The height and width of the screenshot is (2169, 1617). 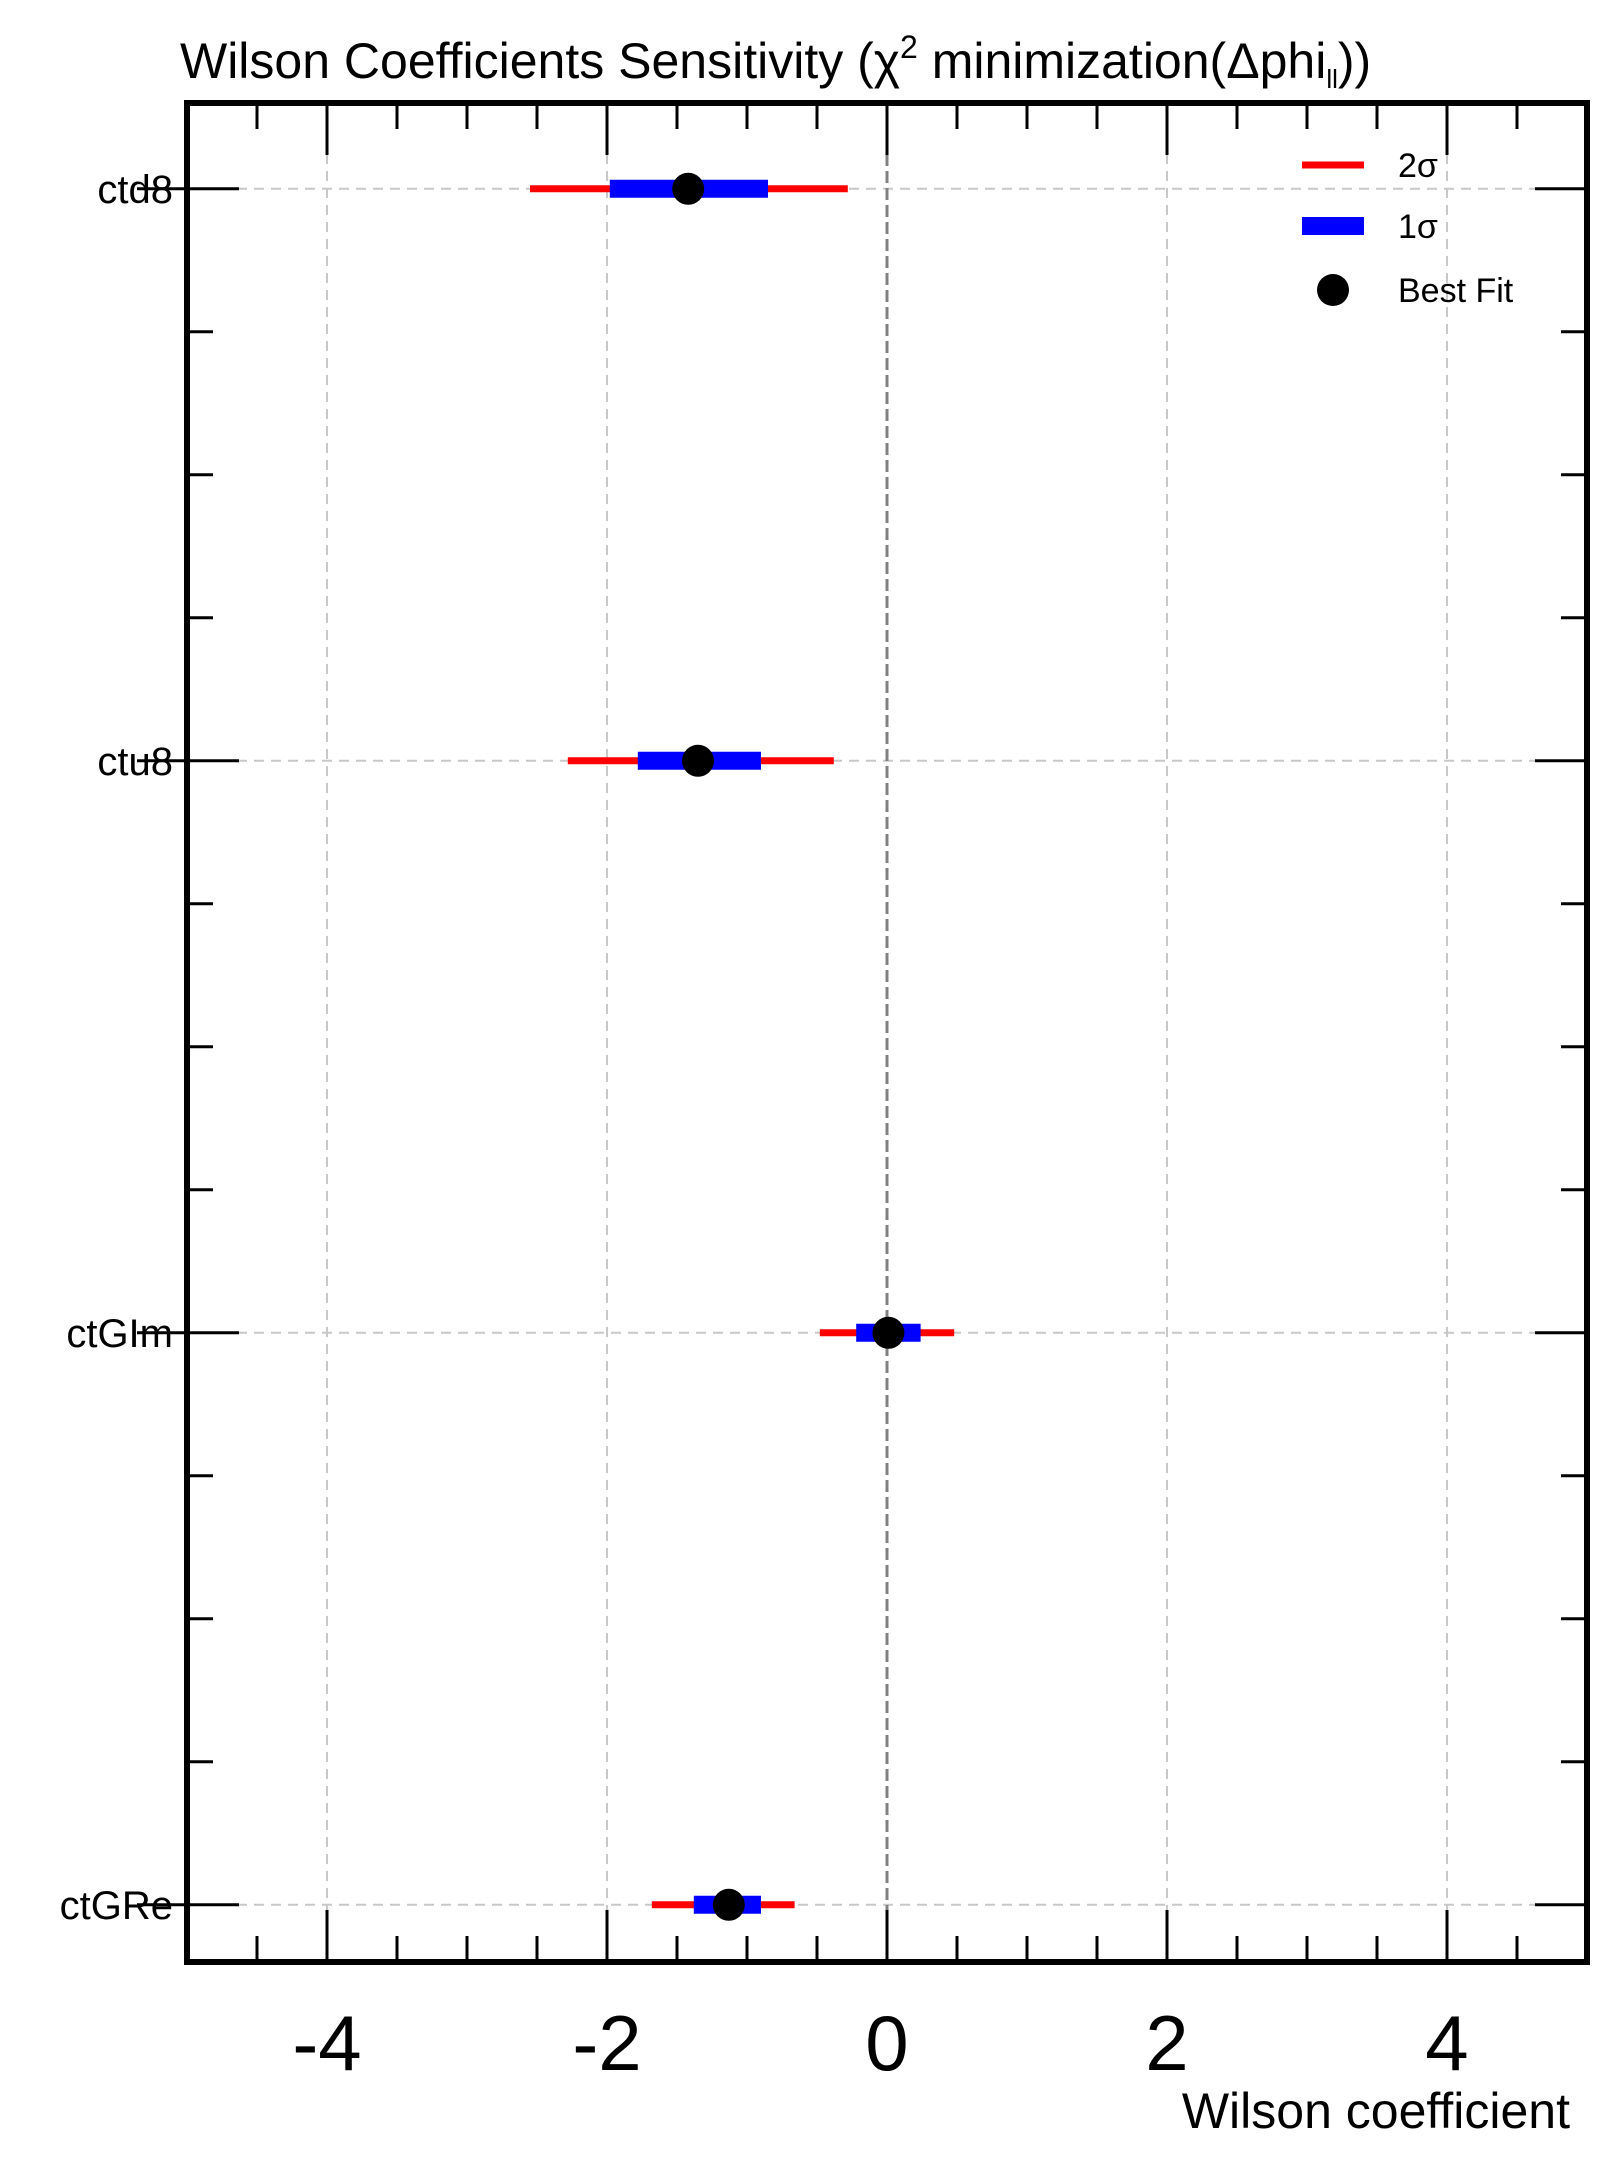 What do you see at coordinates (1446, 2043) in the screenshot?
I see `x-tick-label: 4` at bounding box center [1446, 2043].